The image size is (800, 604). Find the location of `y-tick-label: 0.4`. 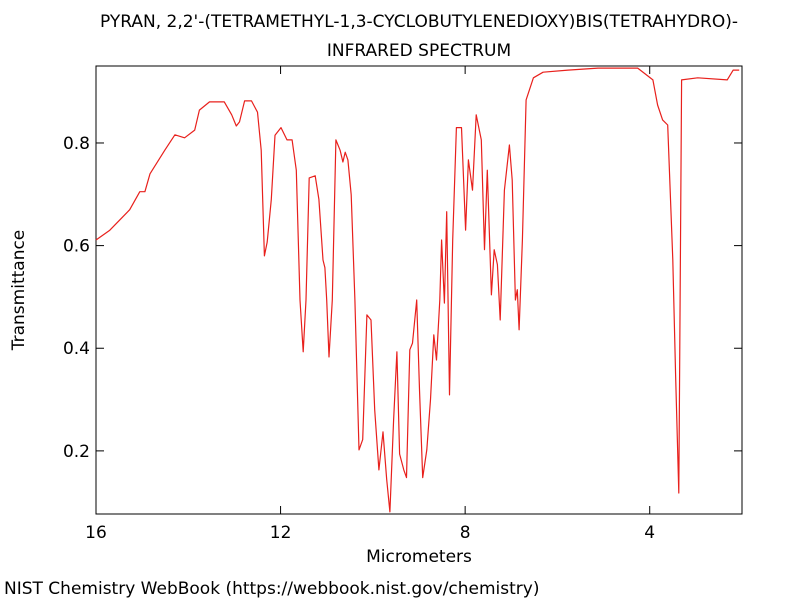

y-tick-label: 0.4 is located at coordinates (76, 349).